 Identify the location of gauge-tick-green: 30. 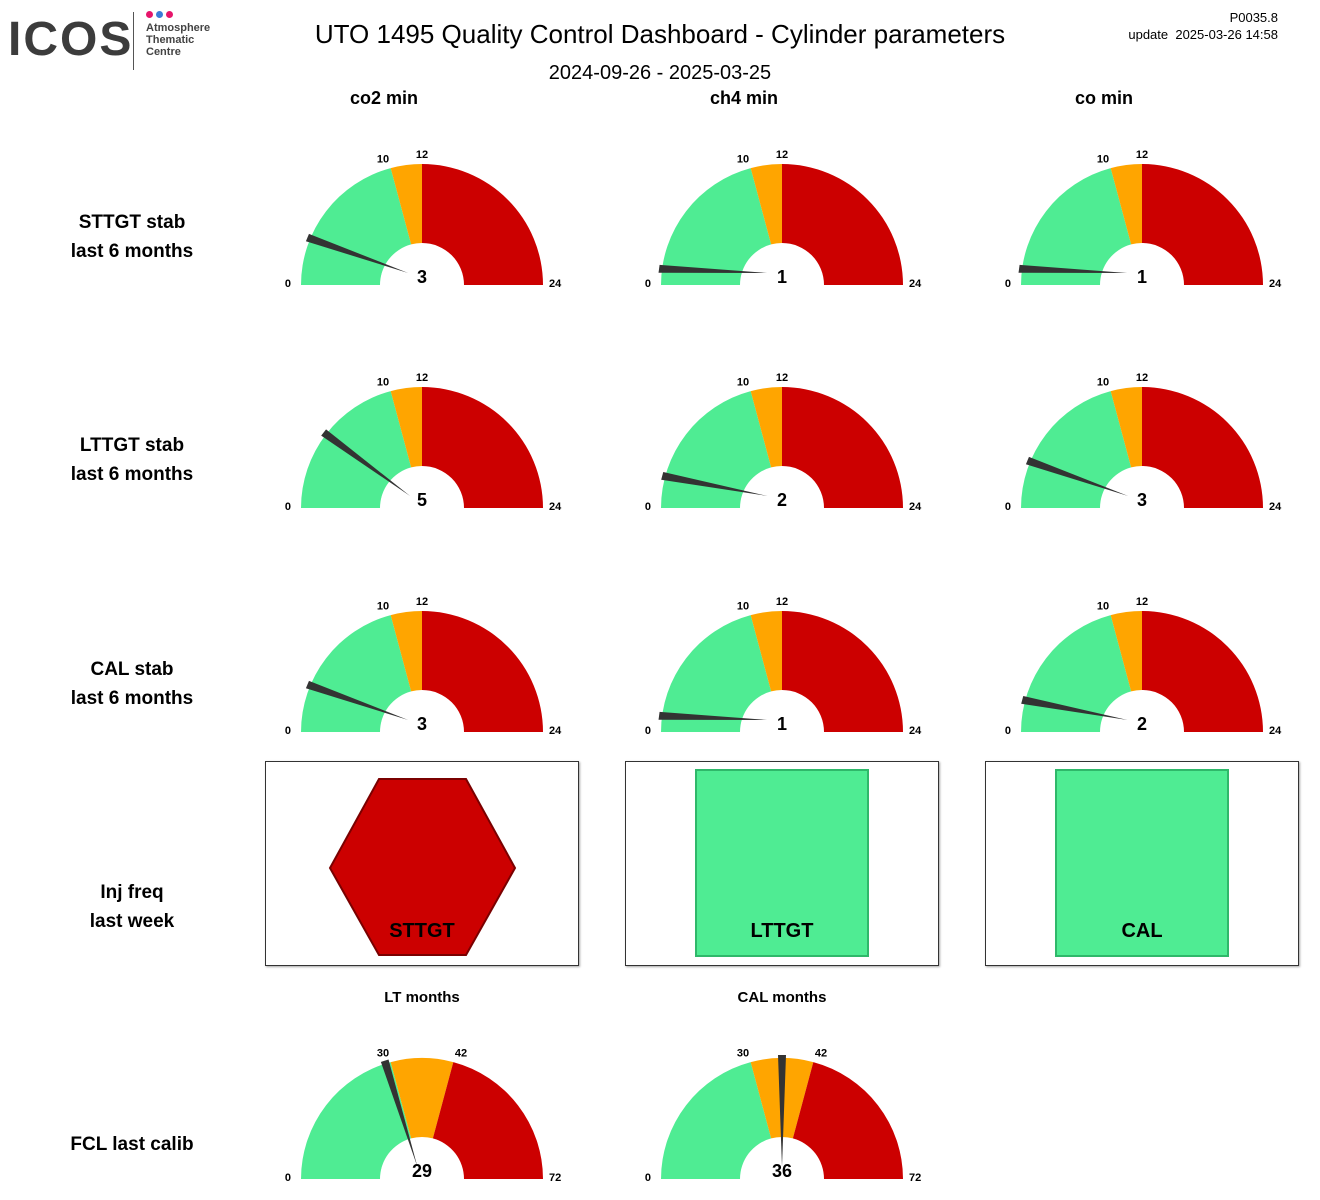
(743, 1053).